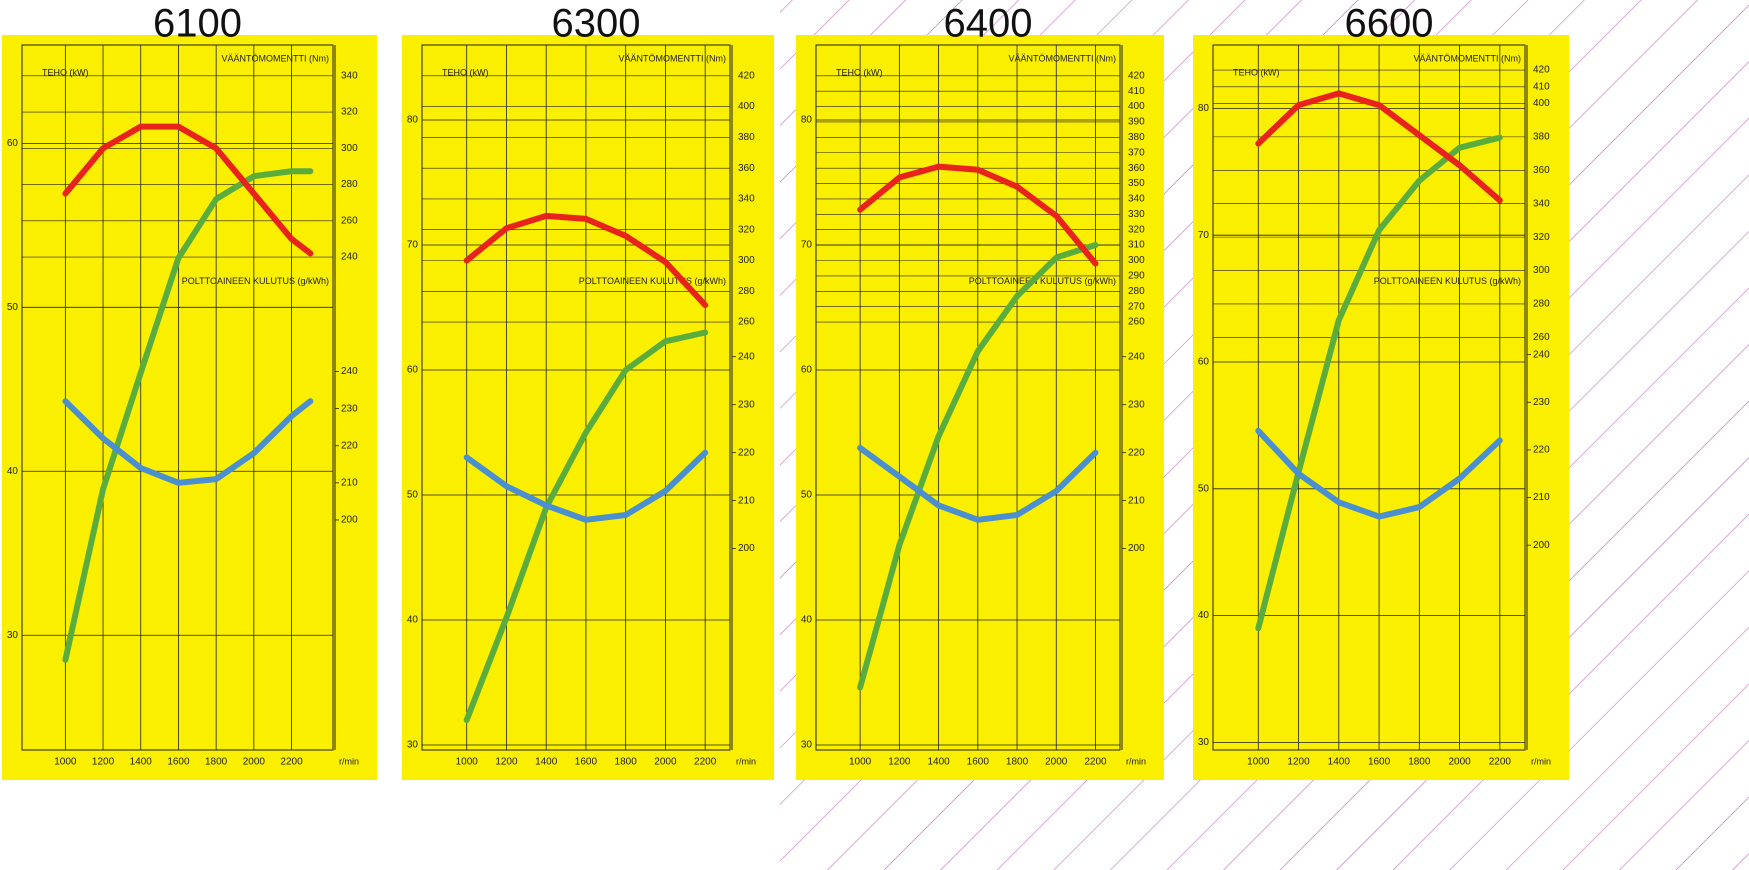  What do you see at coordinates (1136, 500) in the screenshot?
I see `y3-tick-label: 210` at bounding box center [1136, 500].